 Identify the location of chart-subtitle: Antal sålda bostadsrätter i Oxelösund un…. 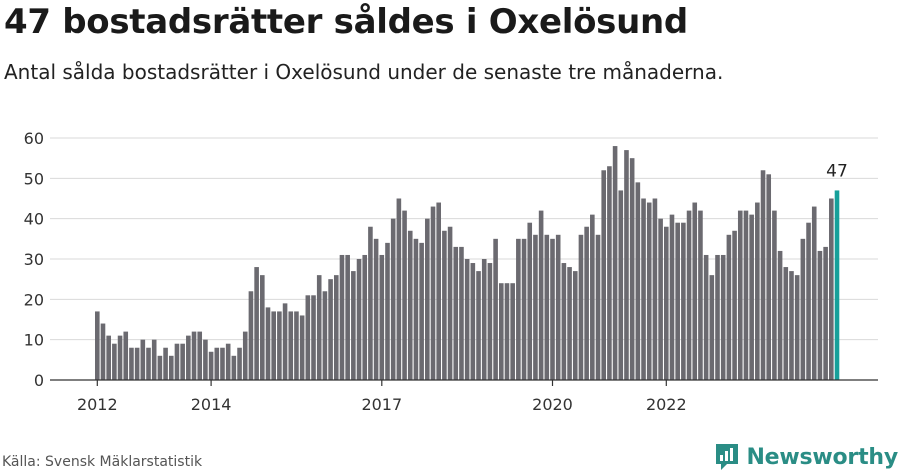
(364, 72).